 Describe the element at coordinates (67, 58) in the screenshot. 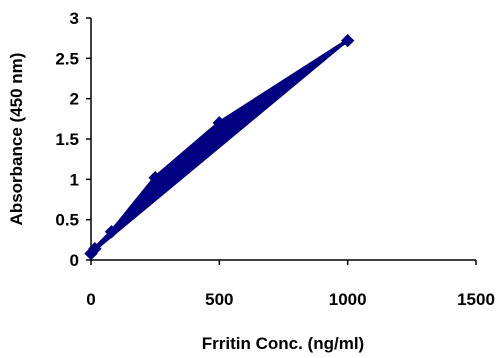

I see `y-tick-label: 2.5` at that location.